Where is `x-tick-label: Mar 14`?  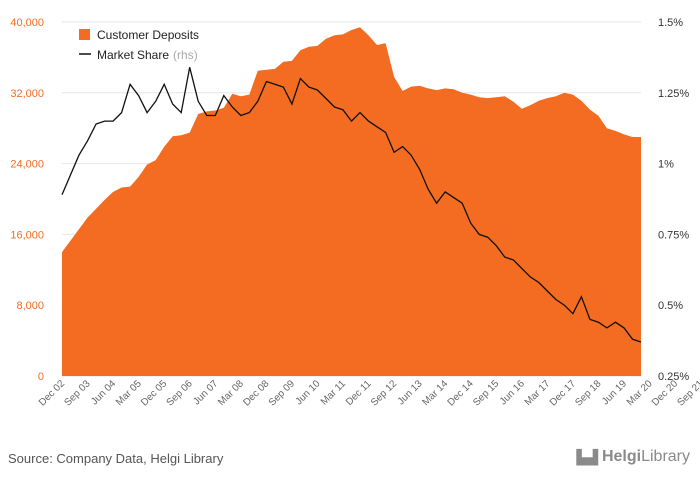
x-tick-label: Mar 14 is located at coordinates (435, 393).